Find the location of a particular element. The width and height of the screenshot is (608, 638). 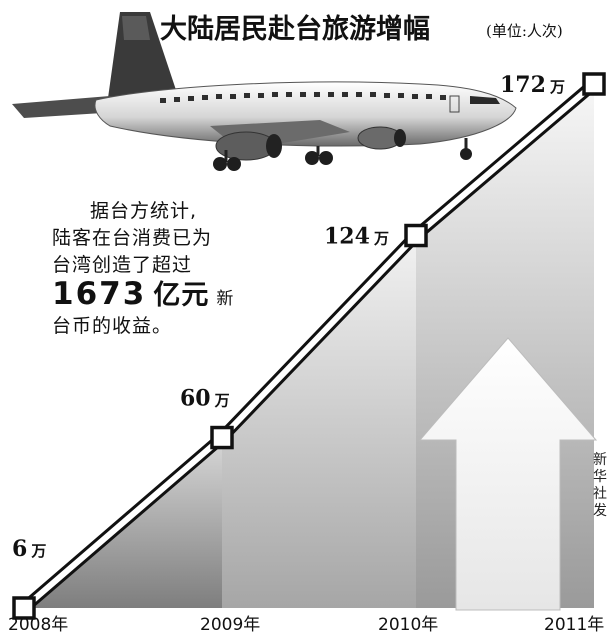

x-tick-label: 2011年 is located at coordinates (574, 624).